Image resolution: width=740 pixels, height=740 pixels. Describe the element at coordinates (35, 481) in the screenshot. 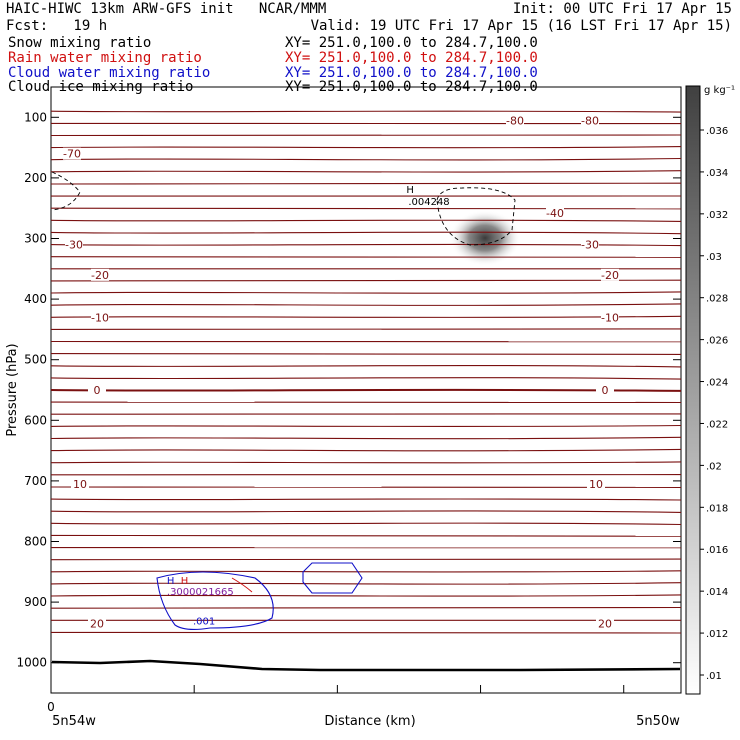

I see `y-tick-label: 700` at that location.